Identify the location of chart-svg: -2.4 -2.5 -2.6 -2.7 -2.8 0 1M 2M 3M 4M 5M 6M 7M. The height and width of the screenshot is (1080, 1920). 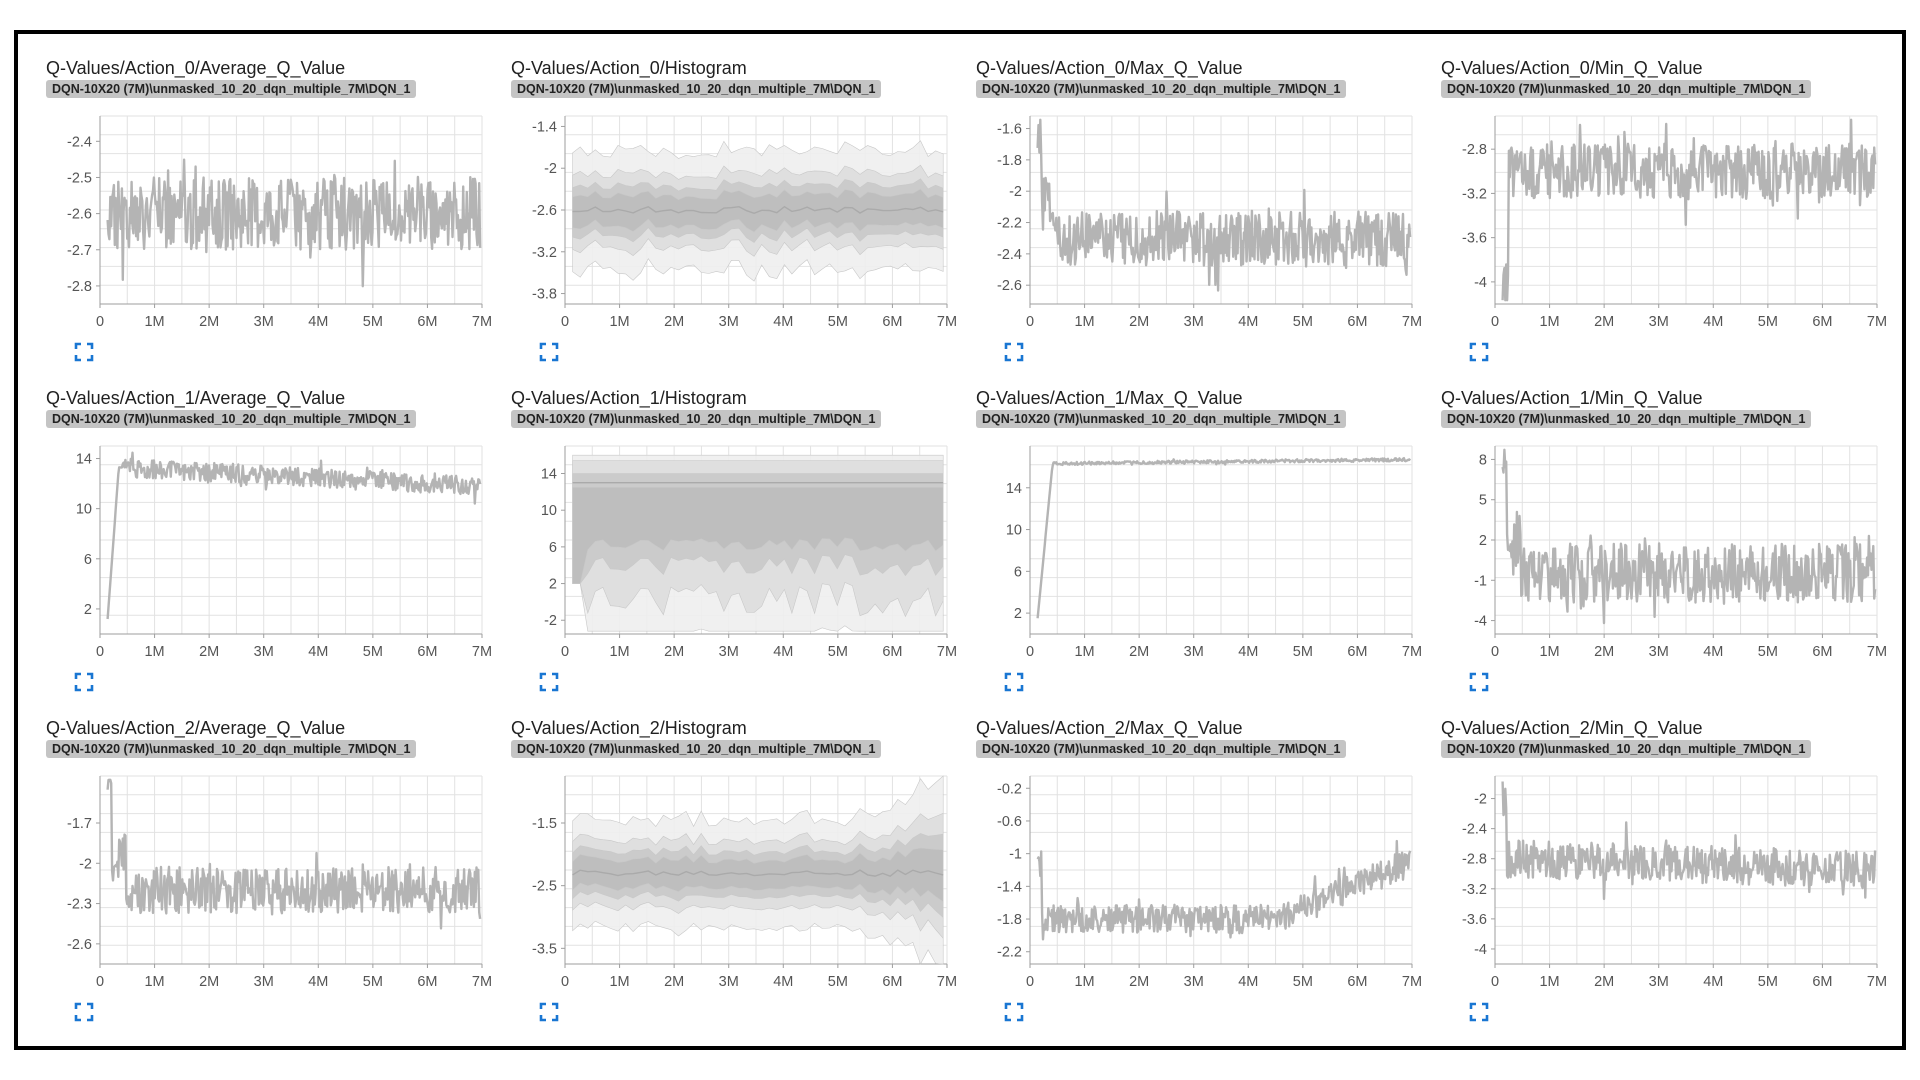
(279, 222).